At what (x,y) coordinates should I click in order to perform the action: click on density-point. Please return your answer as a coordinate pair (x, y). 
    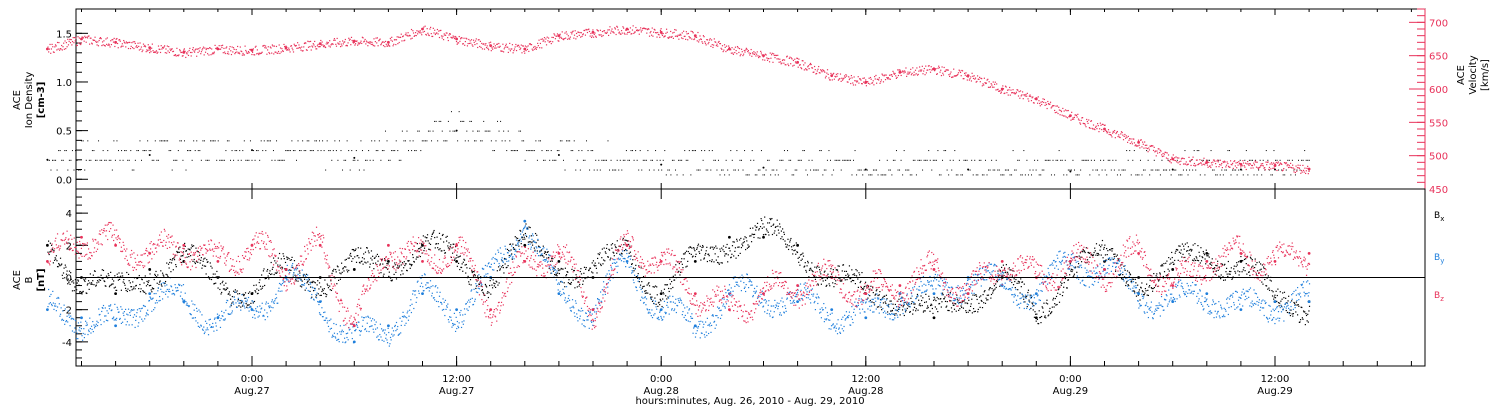
    Looking at the image, I should click on (763, 167).